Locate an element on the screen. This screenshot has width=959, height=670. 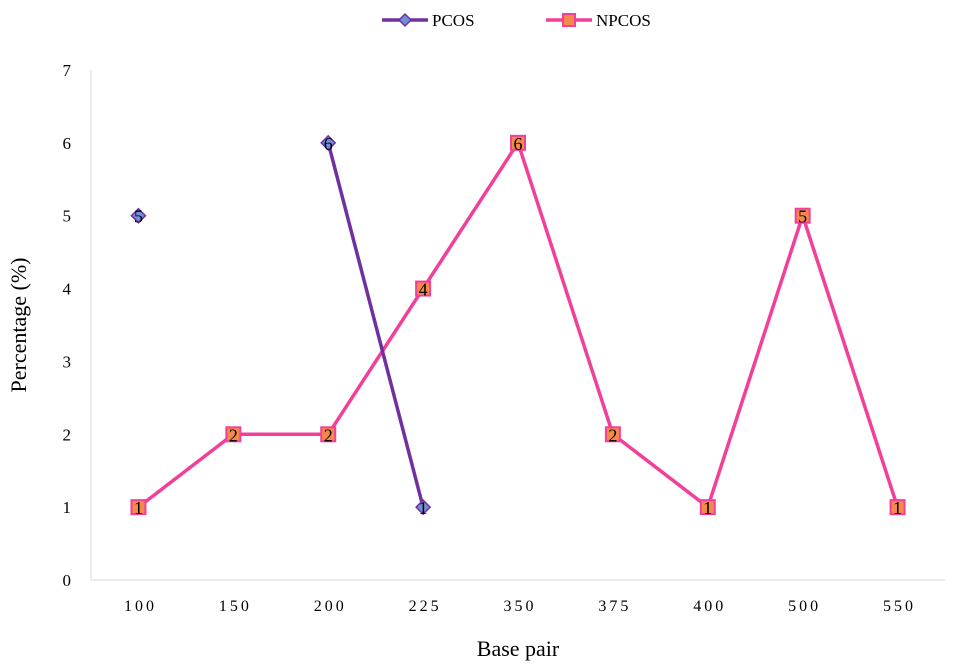
y-tick-label: 4 is located at coordinates (67, 289).